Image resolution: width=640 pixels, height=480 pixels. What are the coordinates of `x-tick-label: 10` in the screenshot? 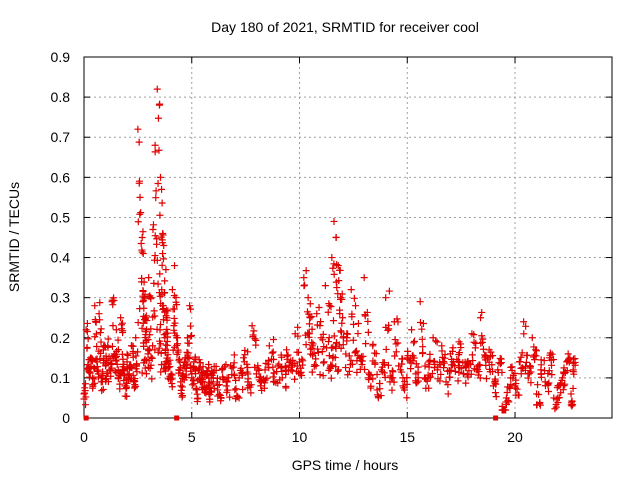 It's located at (300, 437).